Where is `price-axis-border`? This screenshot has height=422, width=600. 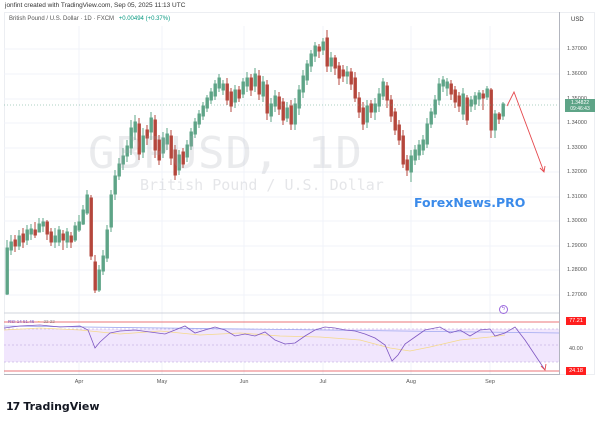
price-axis-border is located at coordinates (559, 193).